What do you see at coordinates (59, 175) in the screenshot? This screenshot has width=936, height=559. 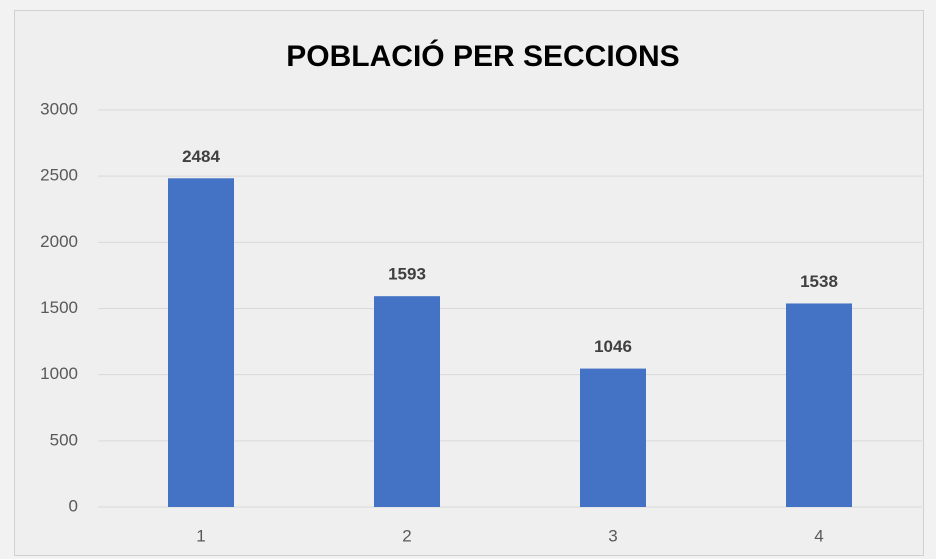 I see `y-tick-label: 2500` at bounding box center [59, 175].